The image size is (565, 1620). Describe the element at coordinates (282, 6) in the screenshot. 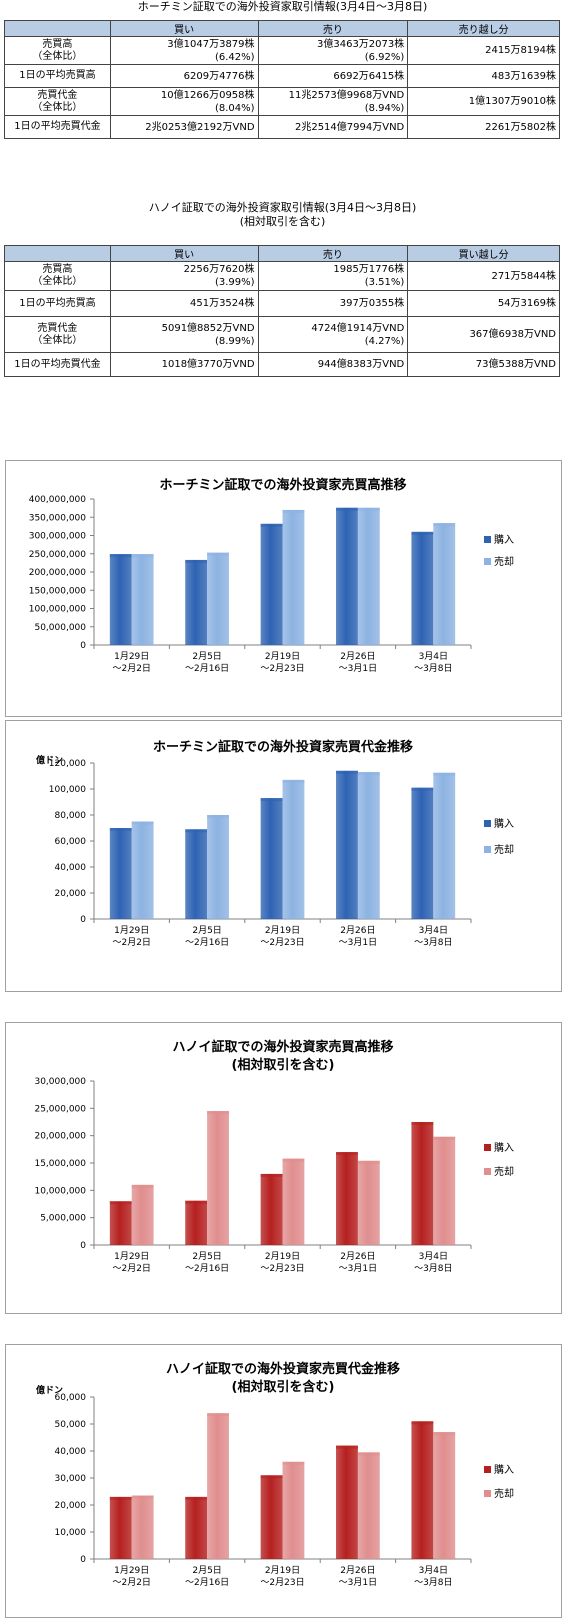

I see `hcm-table-title: ホーチミン証取での海外投資家取引情報(3月4日～3月8日)` at that location.